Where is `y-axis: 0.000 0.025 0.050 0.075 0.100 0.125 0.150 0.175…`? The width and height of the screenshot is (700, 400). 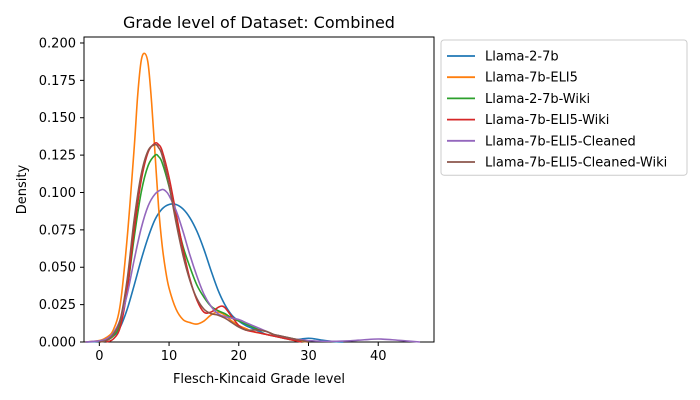
y-axis: 0.000 0.025 0.050 0.075 0.100 0.125 0.150 0.175… is located at coordinates (61, 193).